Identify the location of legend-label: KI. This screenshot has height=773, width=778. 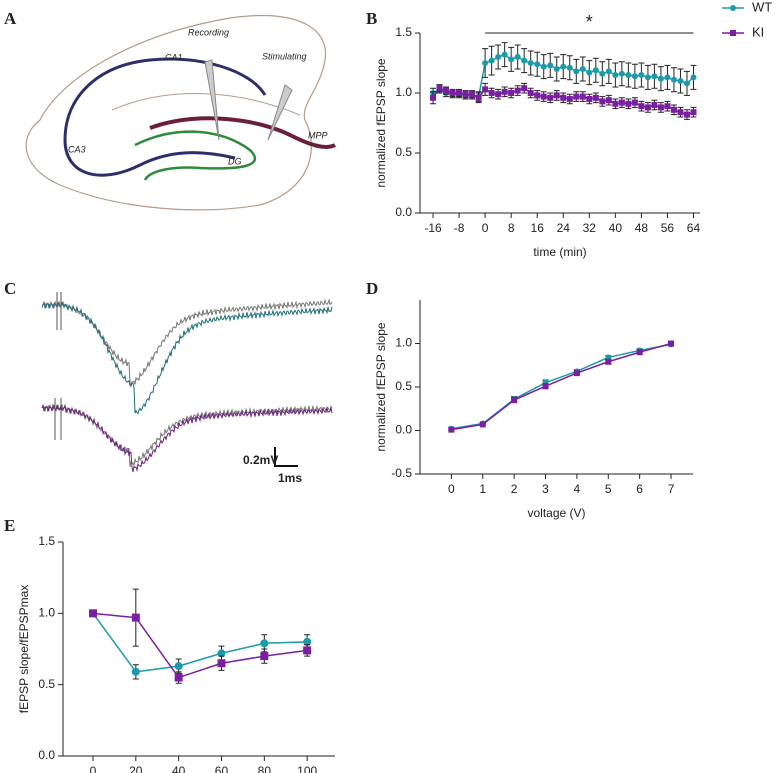
(758, 31).